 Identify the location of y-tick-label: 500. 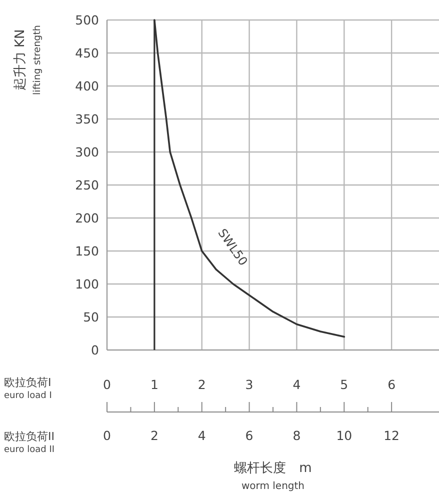
(87, 20).